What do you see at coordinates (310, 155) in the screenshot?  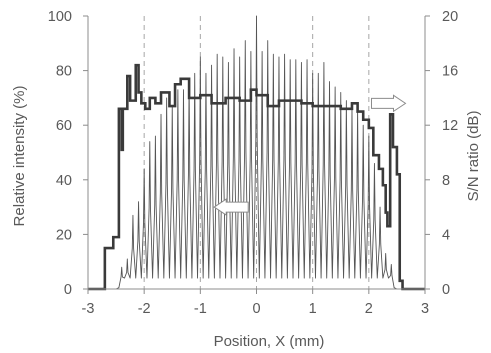 I see `annotations` at bounding box center [310, 155].